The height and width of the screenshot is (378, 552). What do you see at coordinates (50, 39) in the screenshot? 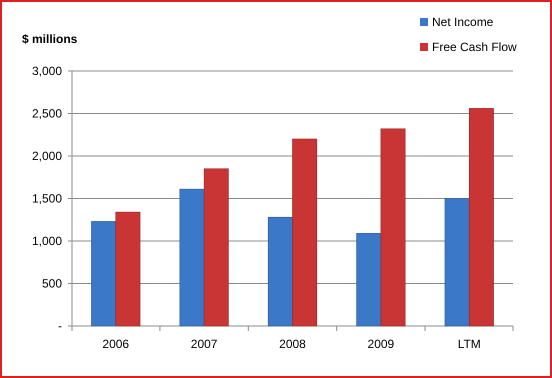
I see `y-axis-title: $ millions` at bounding box center [50, 39].